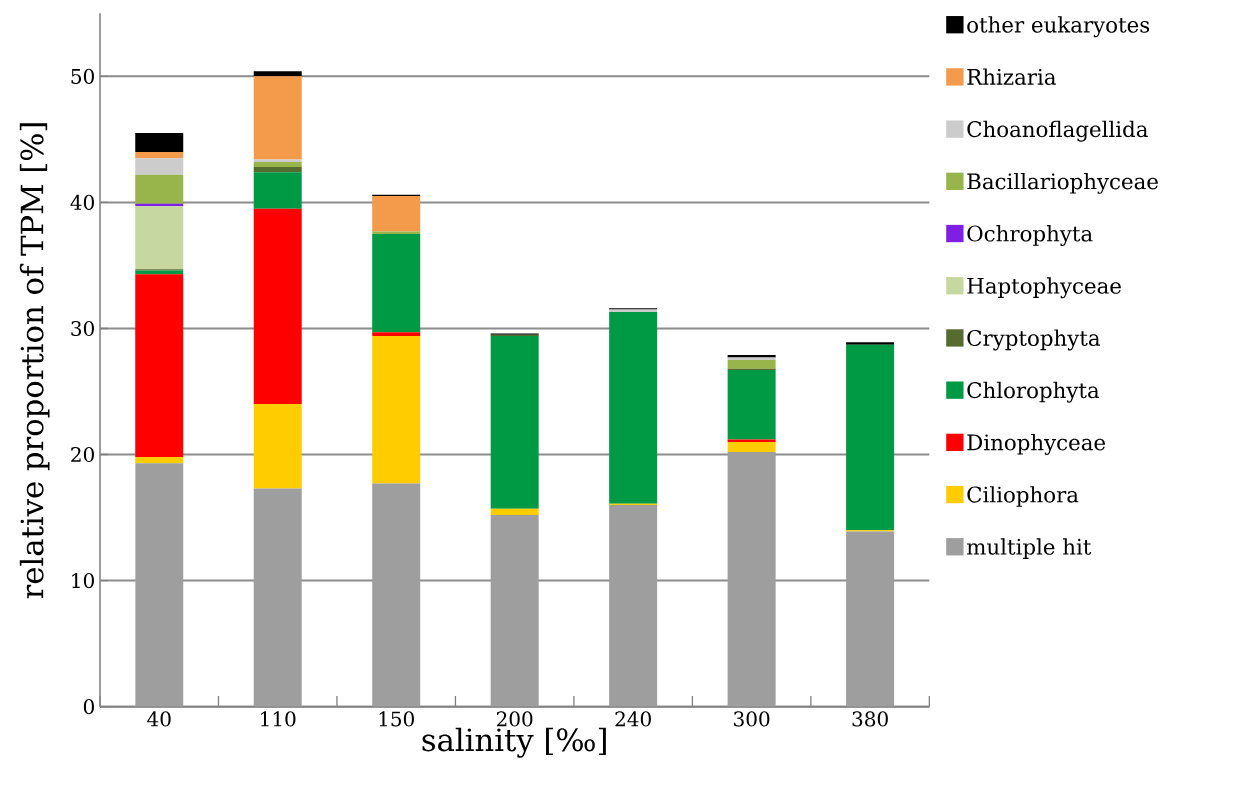  Describe the element at coordinates (159, 719) in the screenshot. I see `x-tick-label: 40` at that location.